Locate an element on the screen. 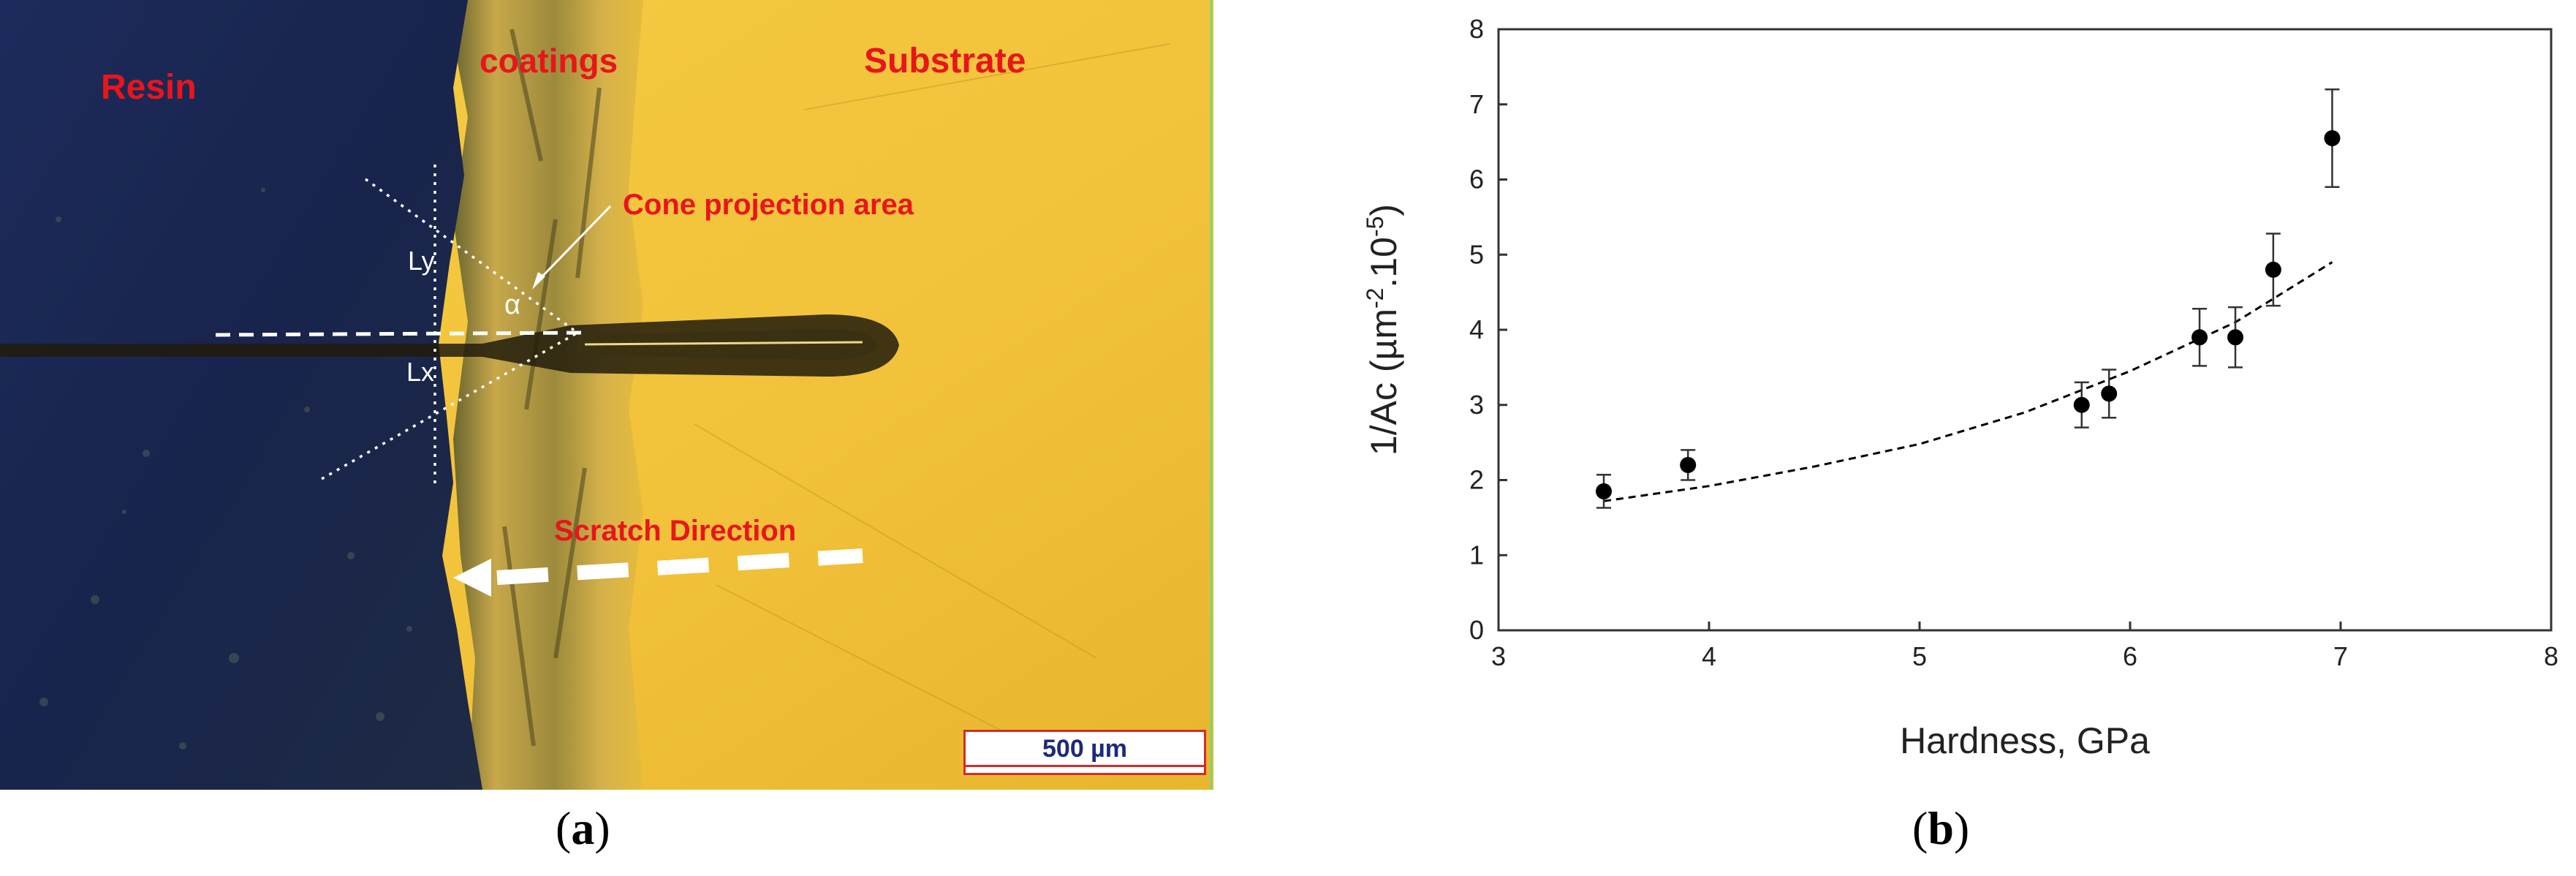  caption-a-letter: a is located at coordinates (583, 828).